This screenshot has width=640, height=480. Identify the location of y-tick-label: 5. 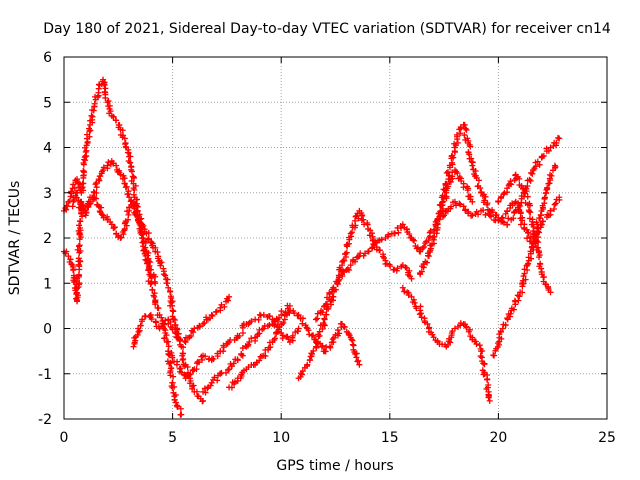
(47, 103).